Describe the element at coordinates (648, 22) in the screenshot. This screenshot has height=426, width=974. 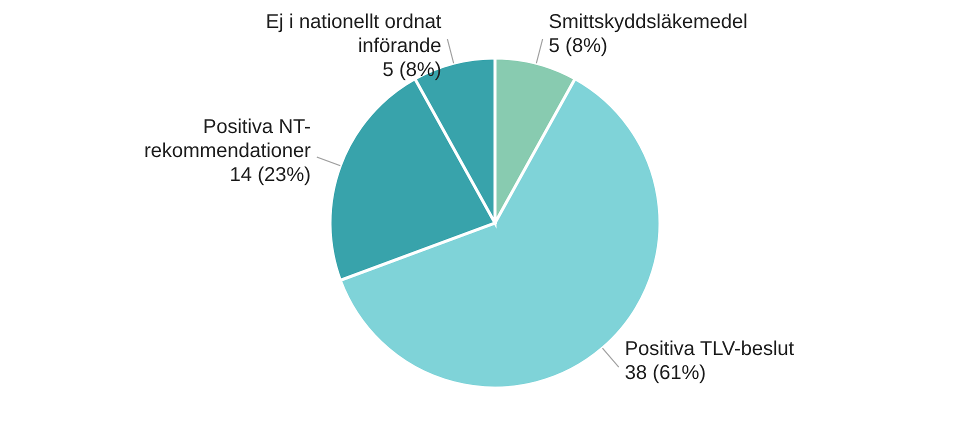
I see `slice-label: Smittskyddsläkemedel` at that location.